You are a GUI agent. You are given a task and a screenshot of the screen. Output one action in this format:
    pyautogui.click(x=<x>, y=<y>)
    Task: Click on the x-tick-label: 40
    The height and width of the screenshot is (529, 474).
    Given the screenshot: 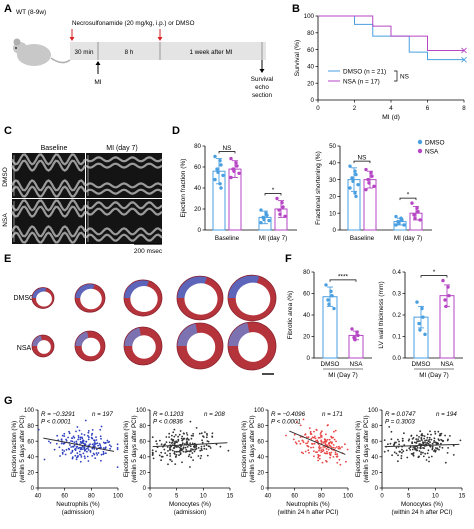 What is the action you would take?
    pyautogui.click(x=268, y=497)
    